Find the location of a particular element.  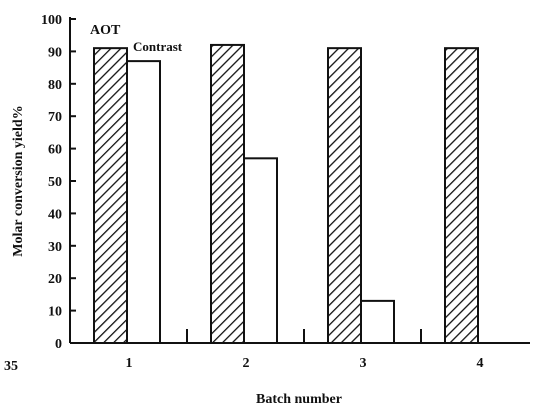

y-tick-label: 70 is located at coordinates (55, 117).